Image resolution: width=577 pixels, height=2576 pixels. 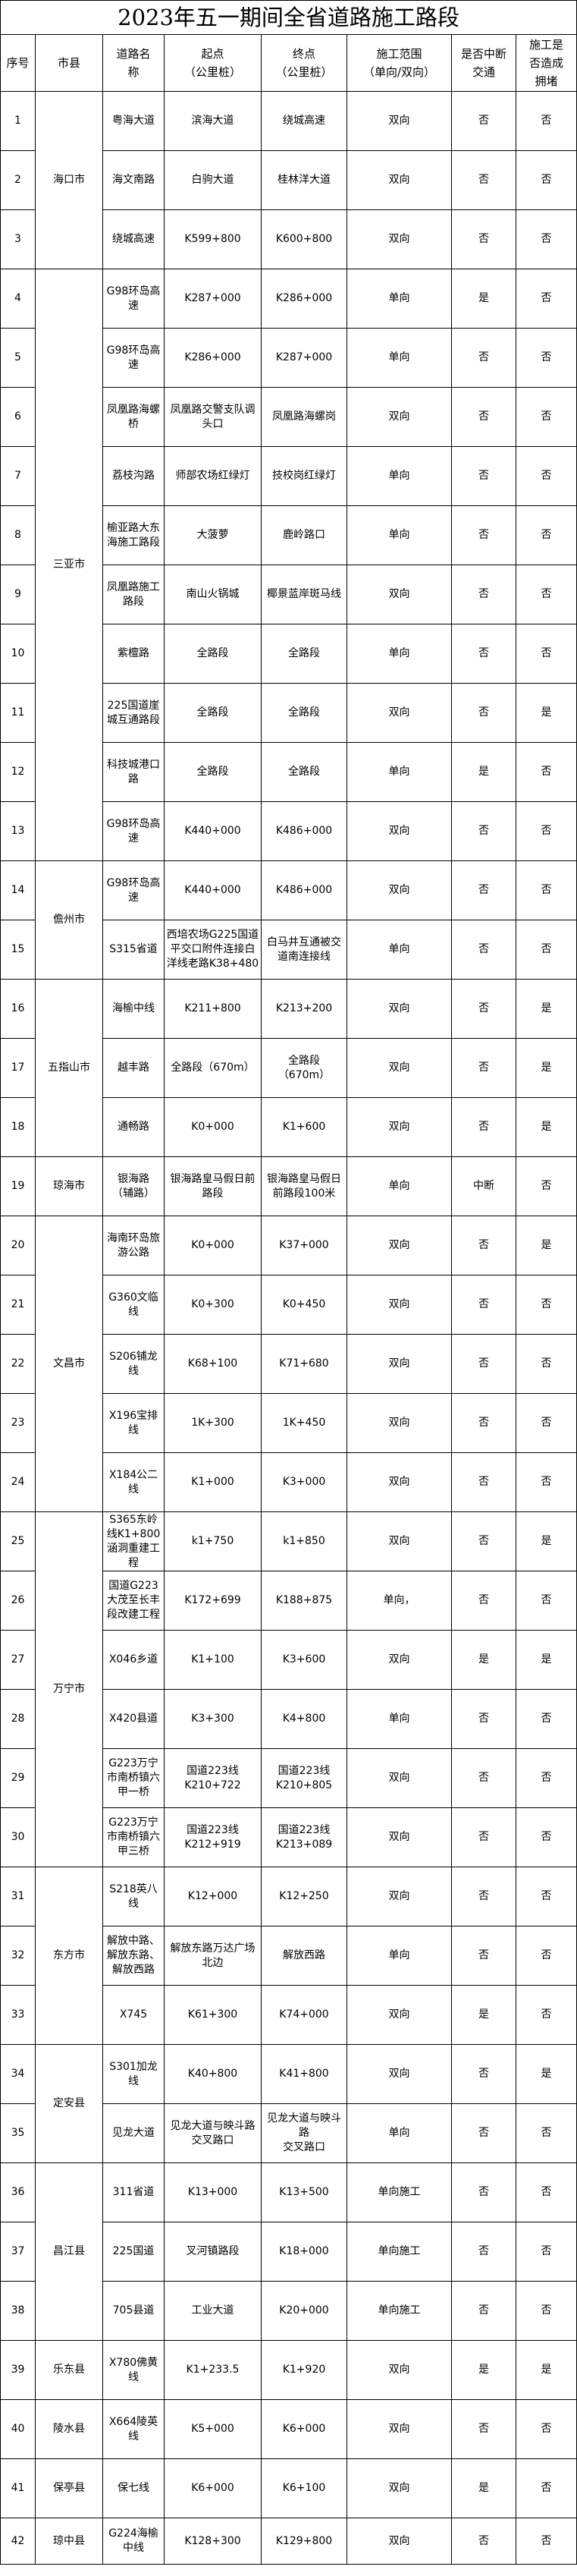 What do you see at coordinates (304, 2133) in the screenshot?
I see `end-point-cell: 见龙大道与映斗路 交叉路口` at bounding box center [304, 2133].